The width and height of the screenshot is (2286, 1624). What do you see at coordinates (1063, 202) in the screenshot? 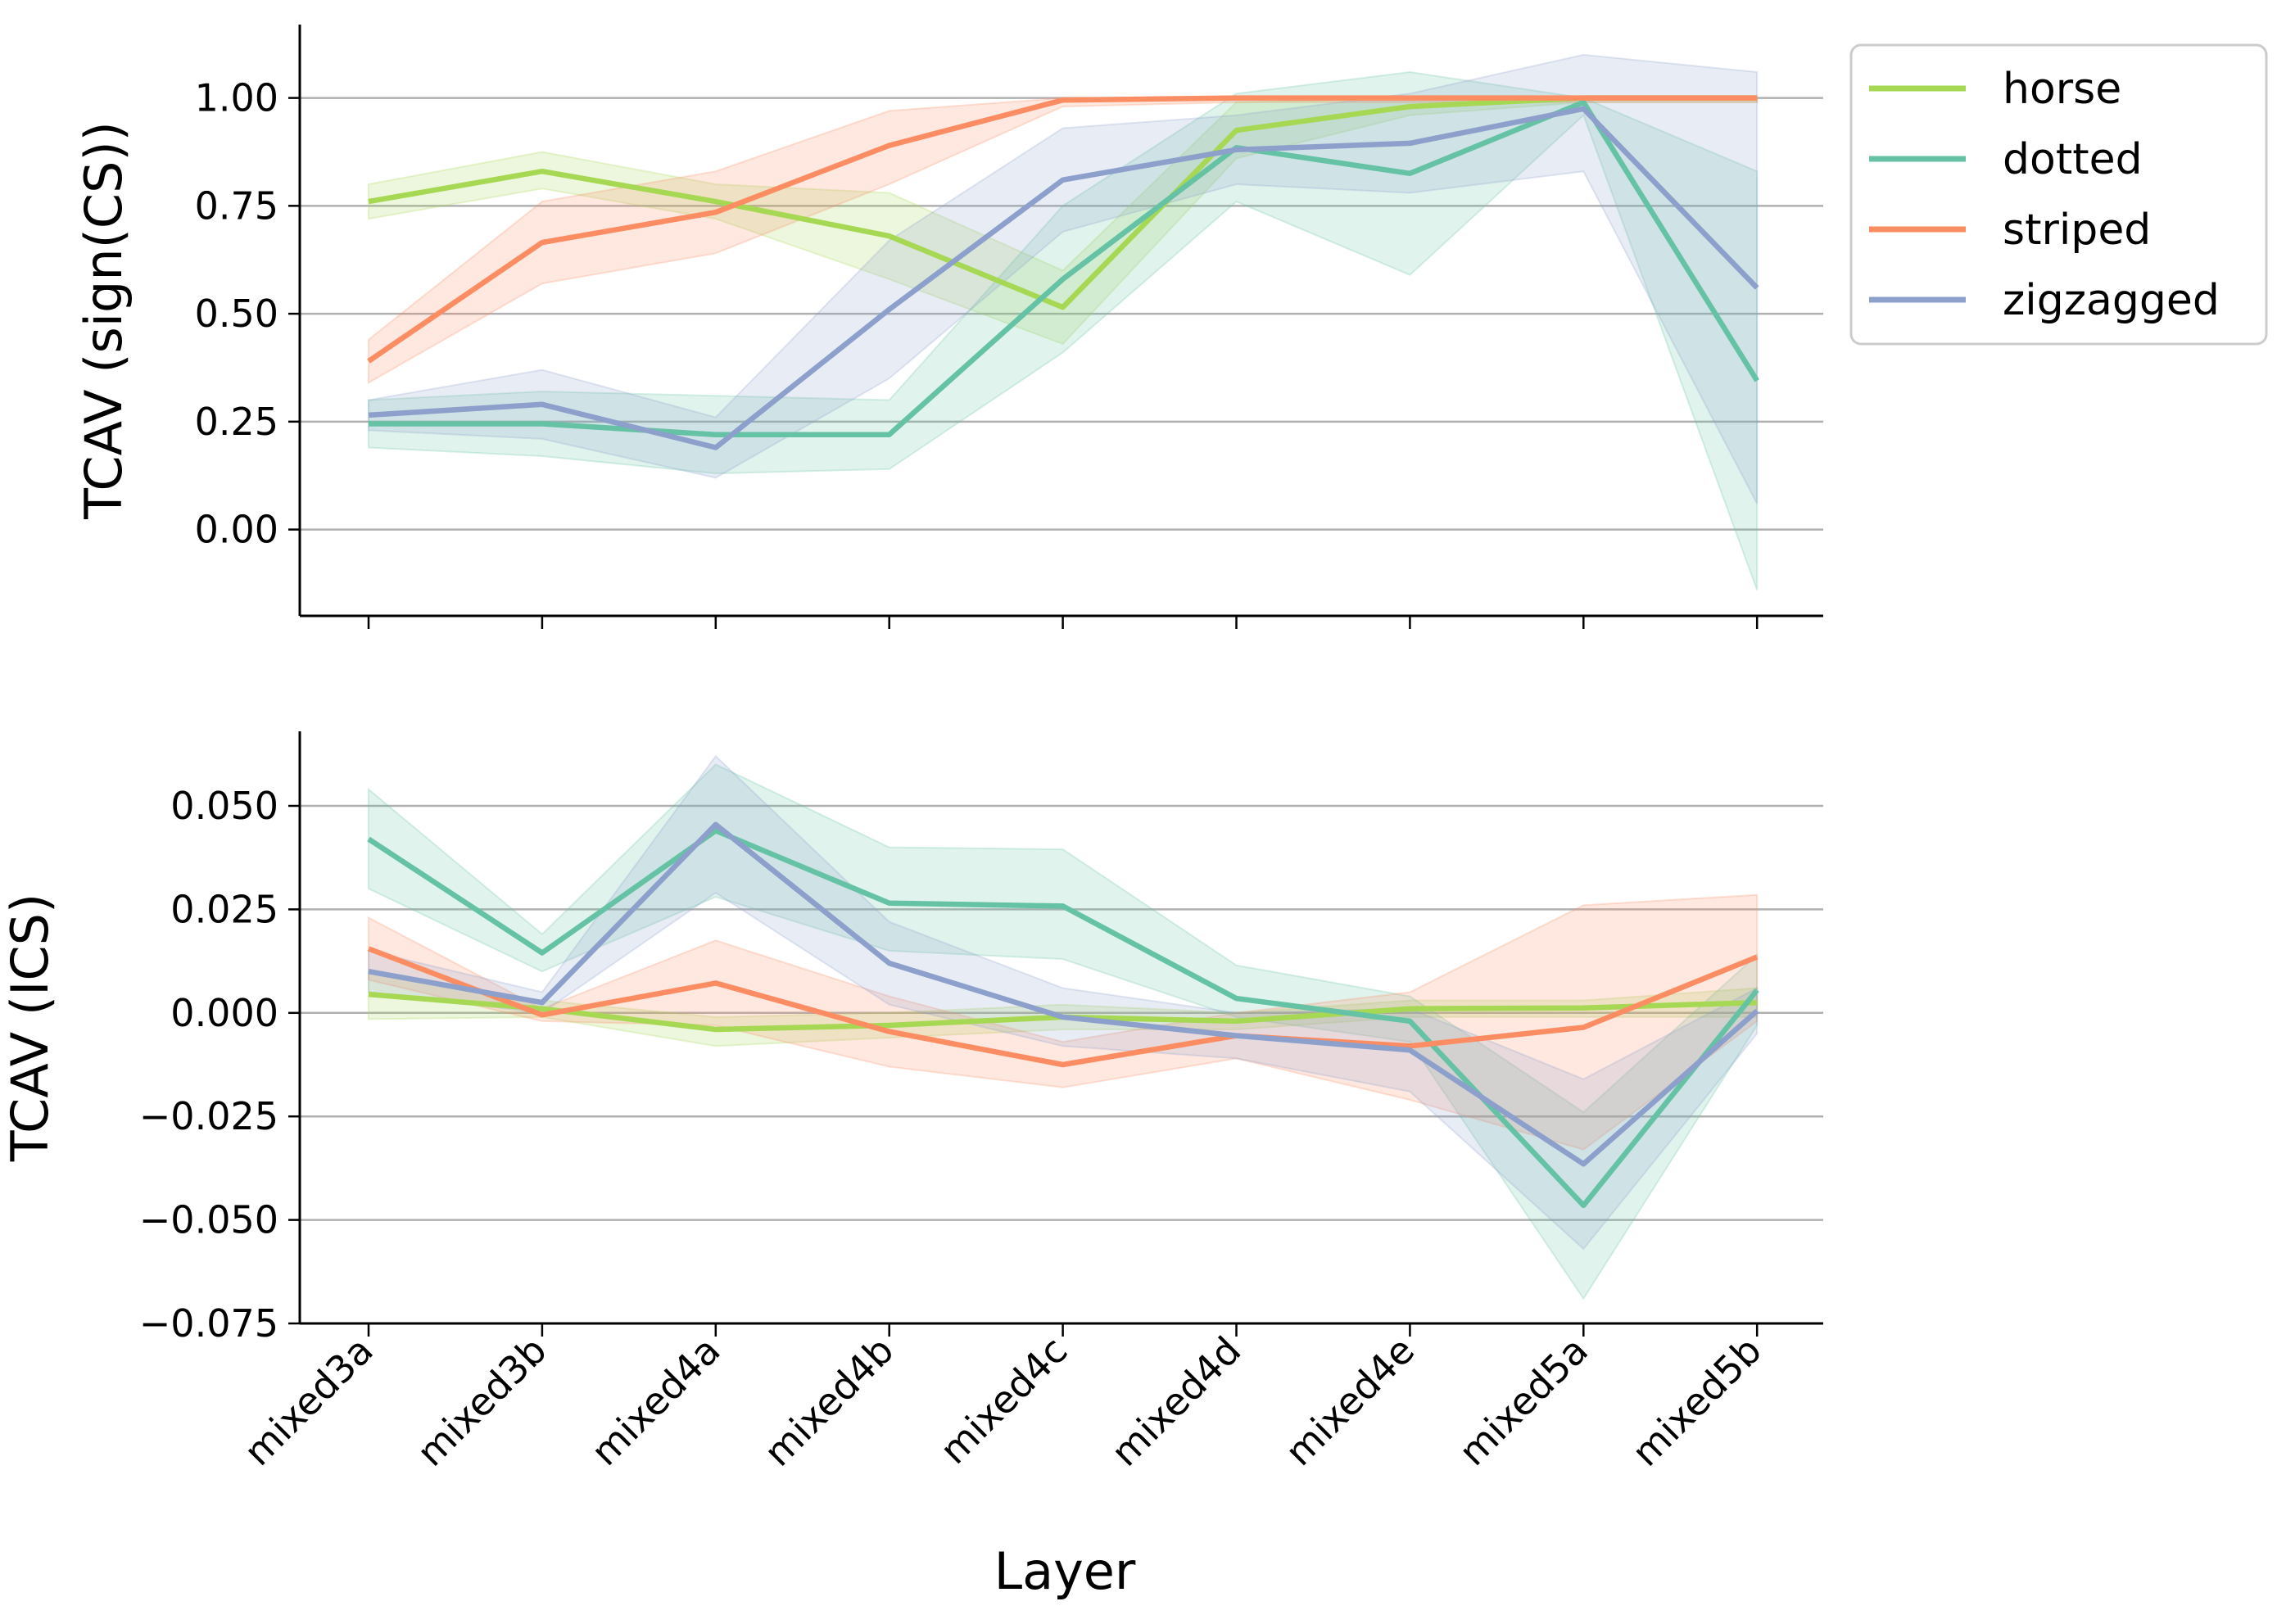
I see `line-horse` at bounding box center [1063, 202].